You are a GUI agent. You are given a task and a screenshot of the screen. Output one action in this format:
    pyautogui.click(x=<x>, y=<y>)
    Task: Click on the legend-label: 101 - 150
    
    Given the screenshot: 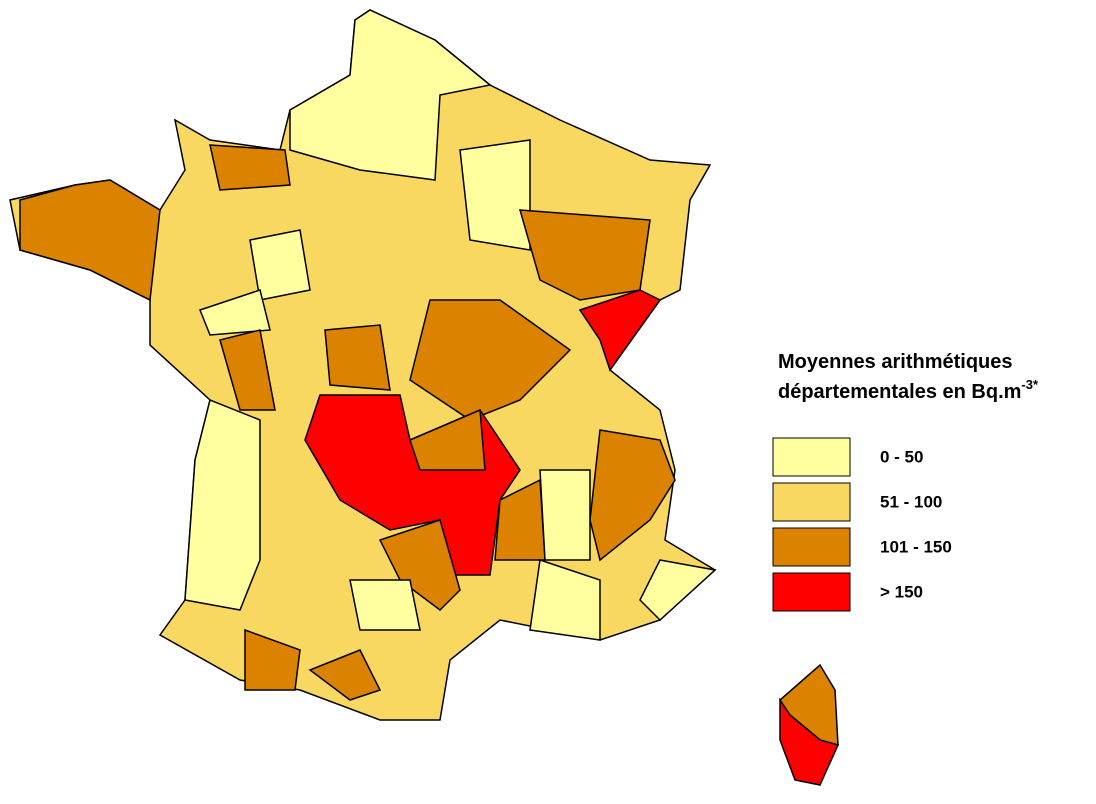 What is the action you would take?
    pyautogui.click(x=916, y=546)
    